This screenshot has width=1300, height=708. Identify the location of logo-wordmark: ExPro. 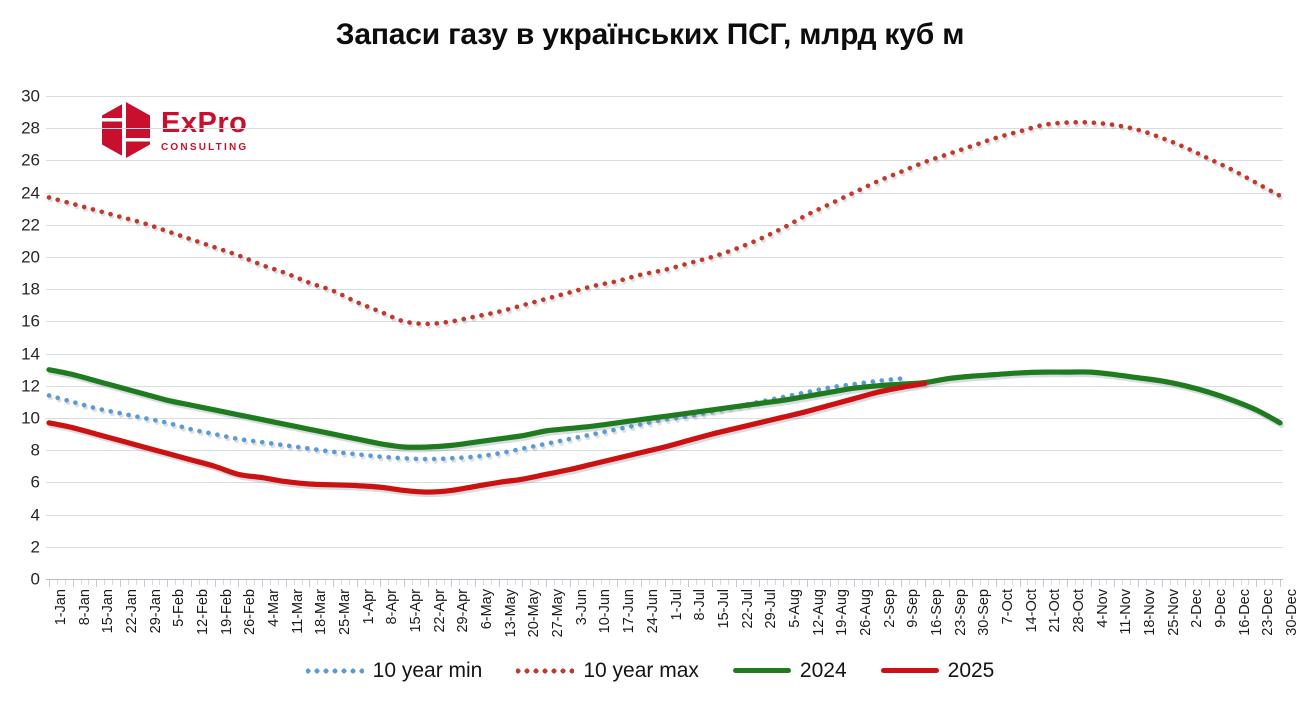
(204, 123).